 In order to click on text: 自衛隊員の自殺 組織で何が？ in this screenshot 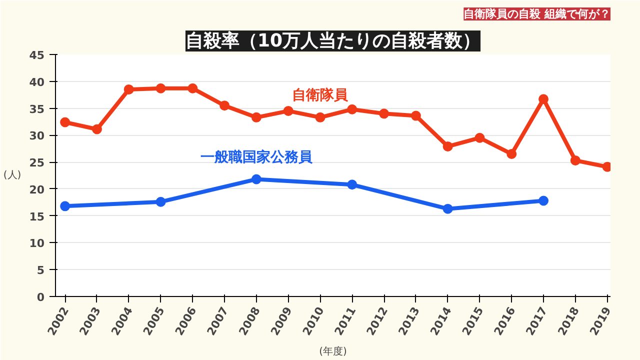, I will do `click(537, 14)`.